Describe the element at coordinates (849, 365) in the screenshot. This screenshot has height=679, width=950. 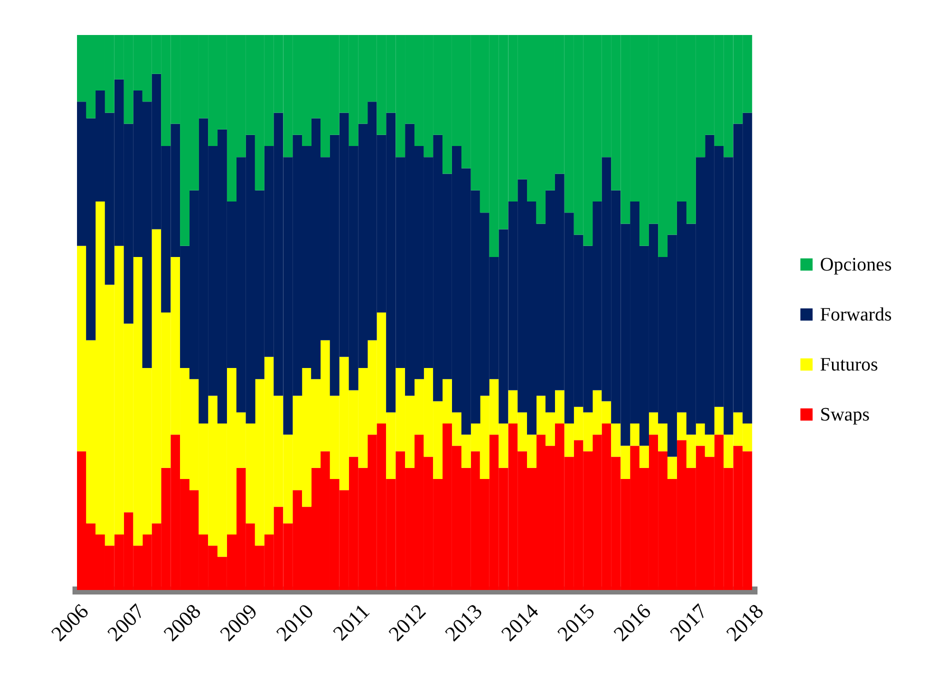
I see `legend-label: Futuros` at that location.